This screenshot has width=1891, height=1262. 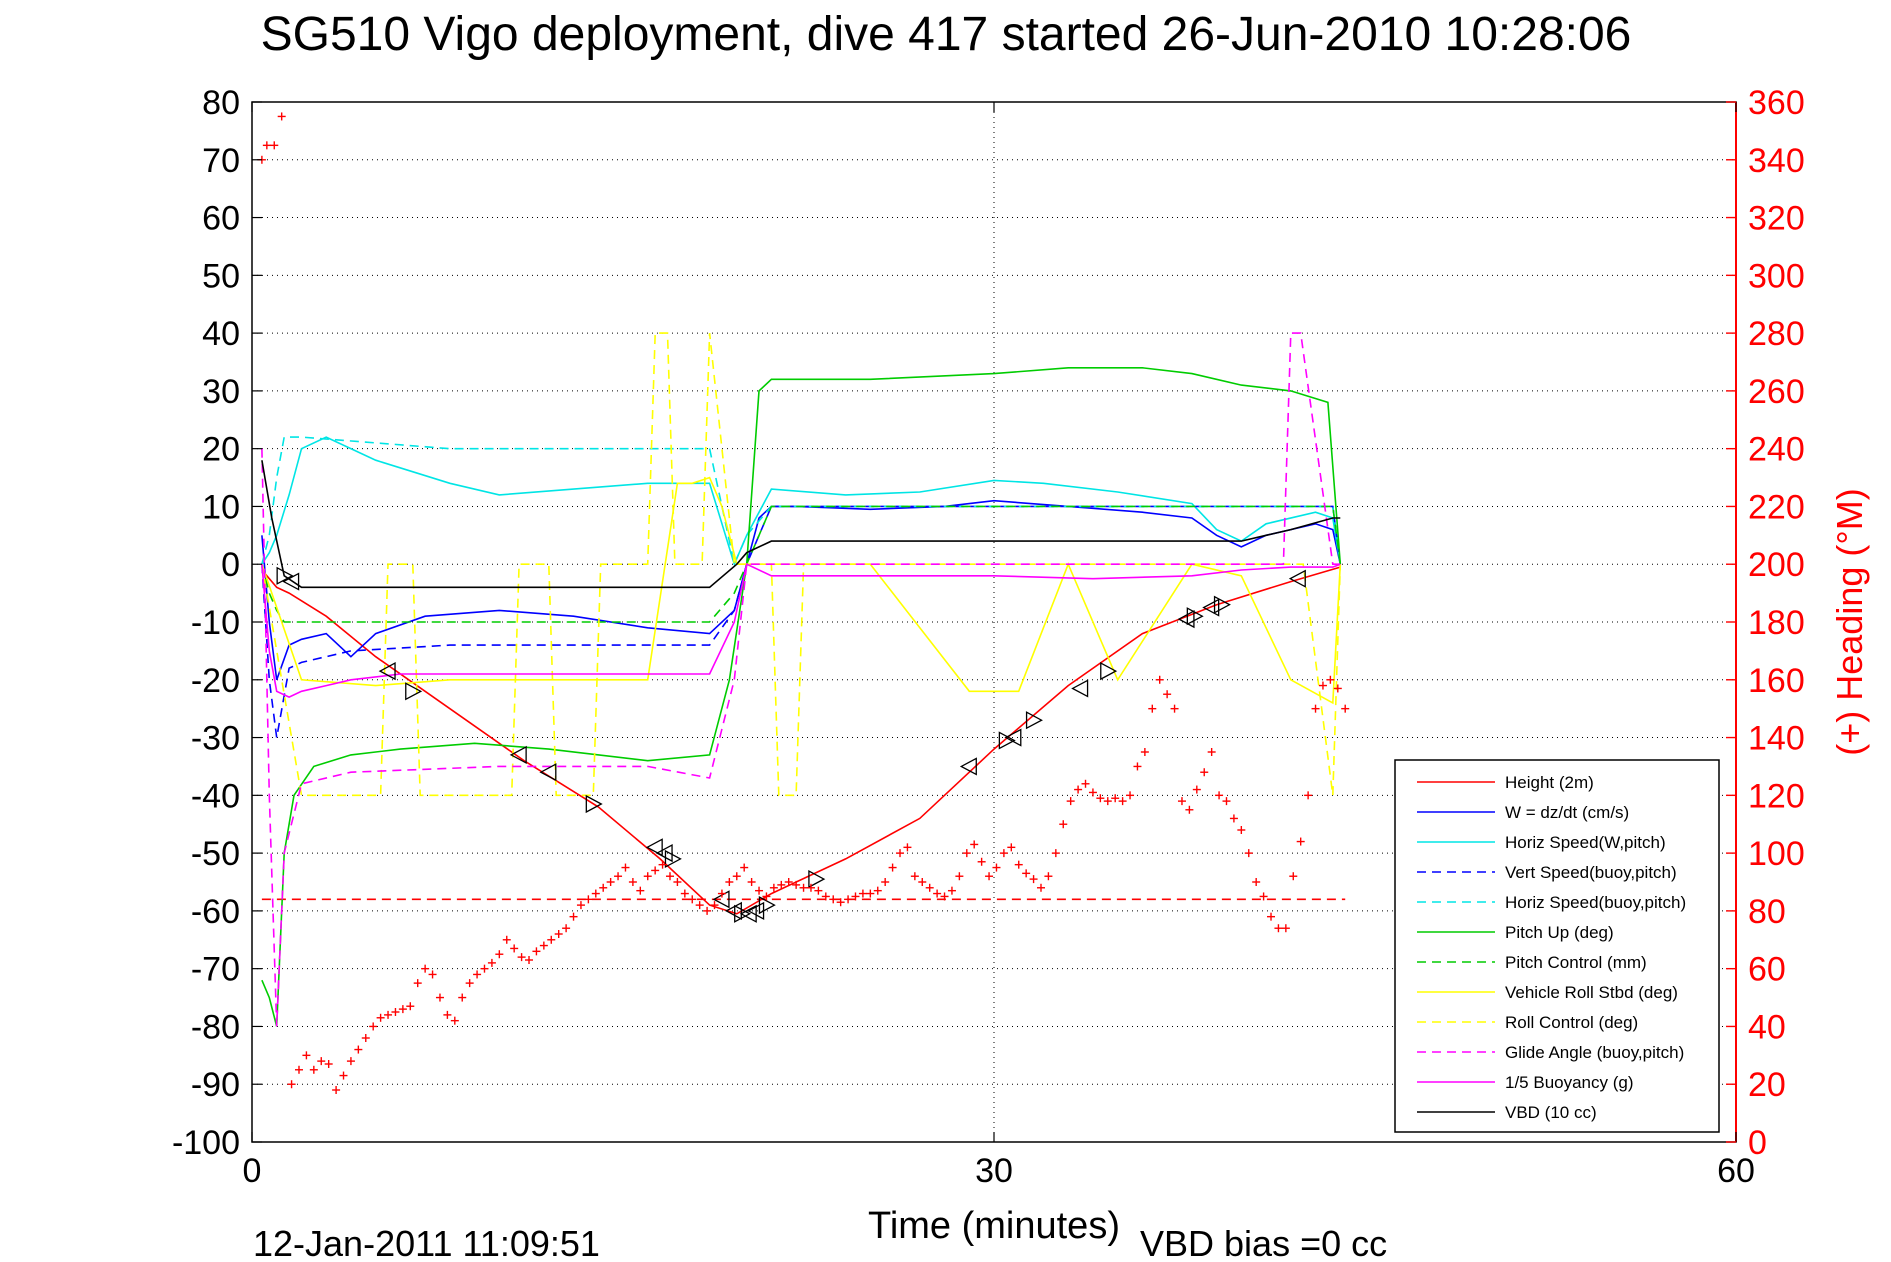 I want to click on y-tick-label: 0, so click(x=230, y=565).